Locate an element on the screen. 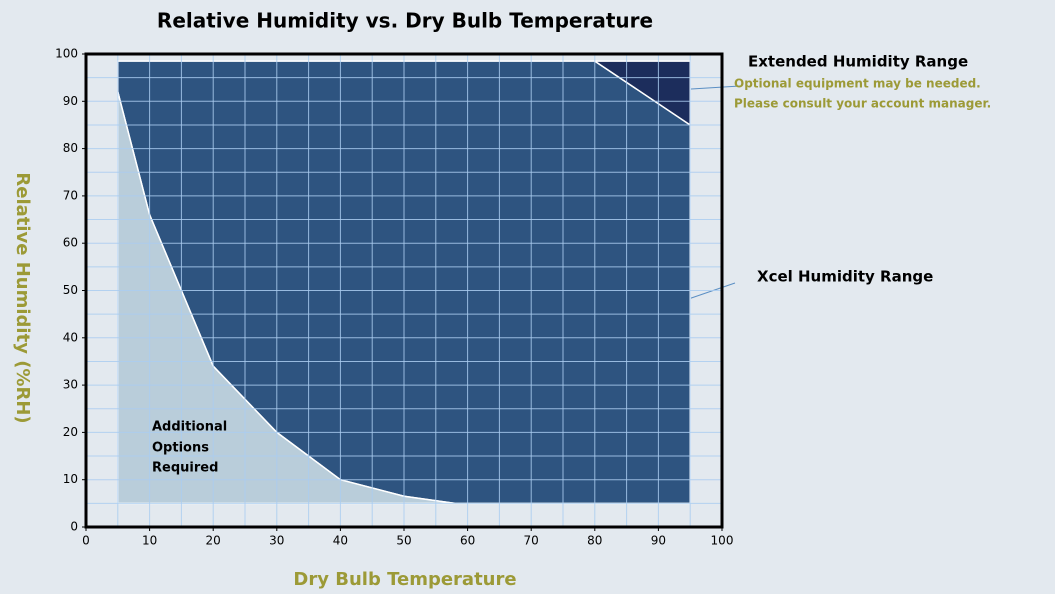  y-tick-label: 30 is located at coordinates (70, 385).